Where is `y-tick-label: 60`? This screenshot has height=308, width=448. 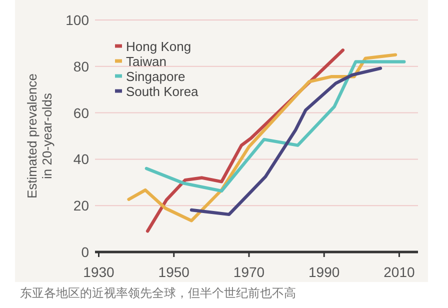 y-tick-label: 60 is located at coordinates (81, 112).